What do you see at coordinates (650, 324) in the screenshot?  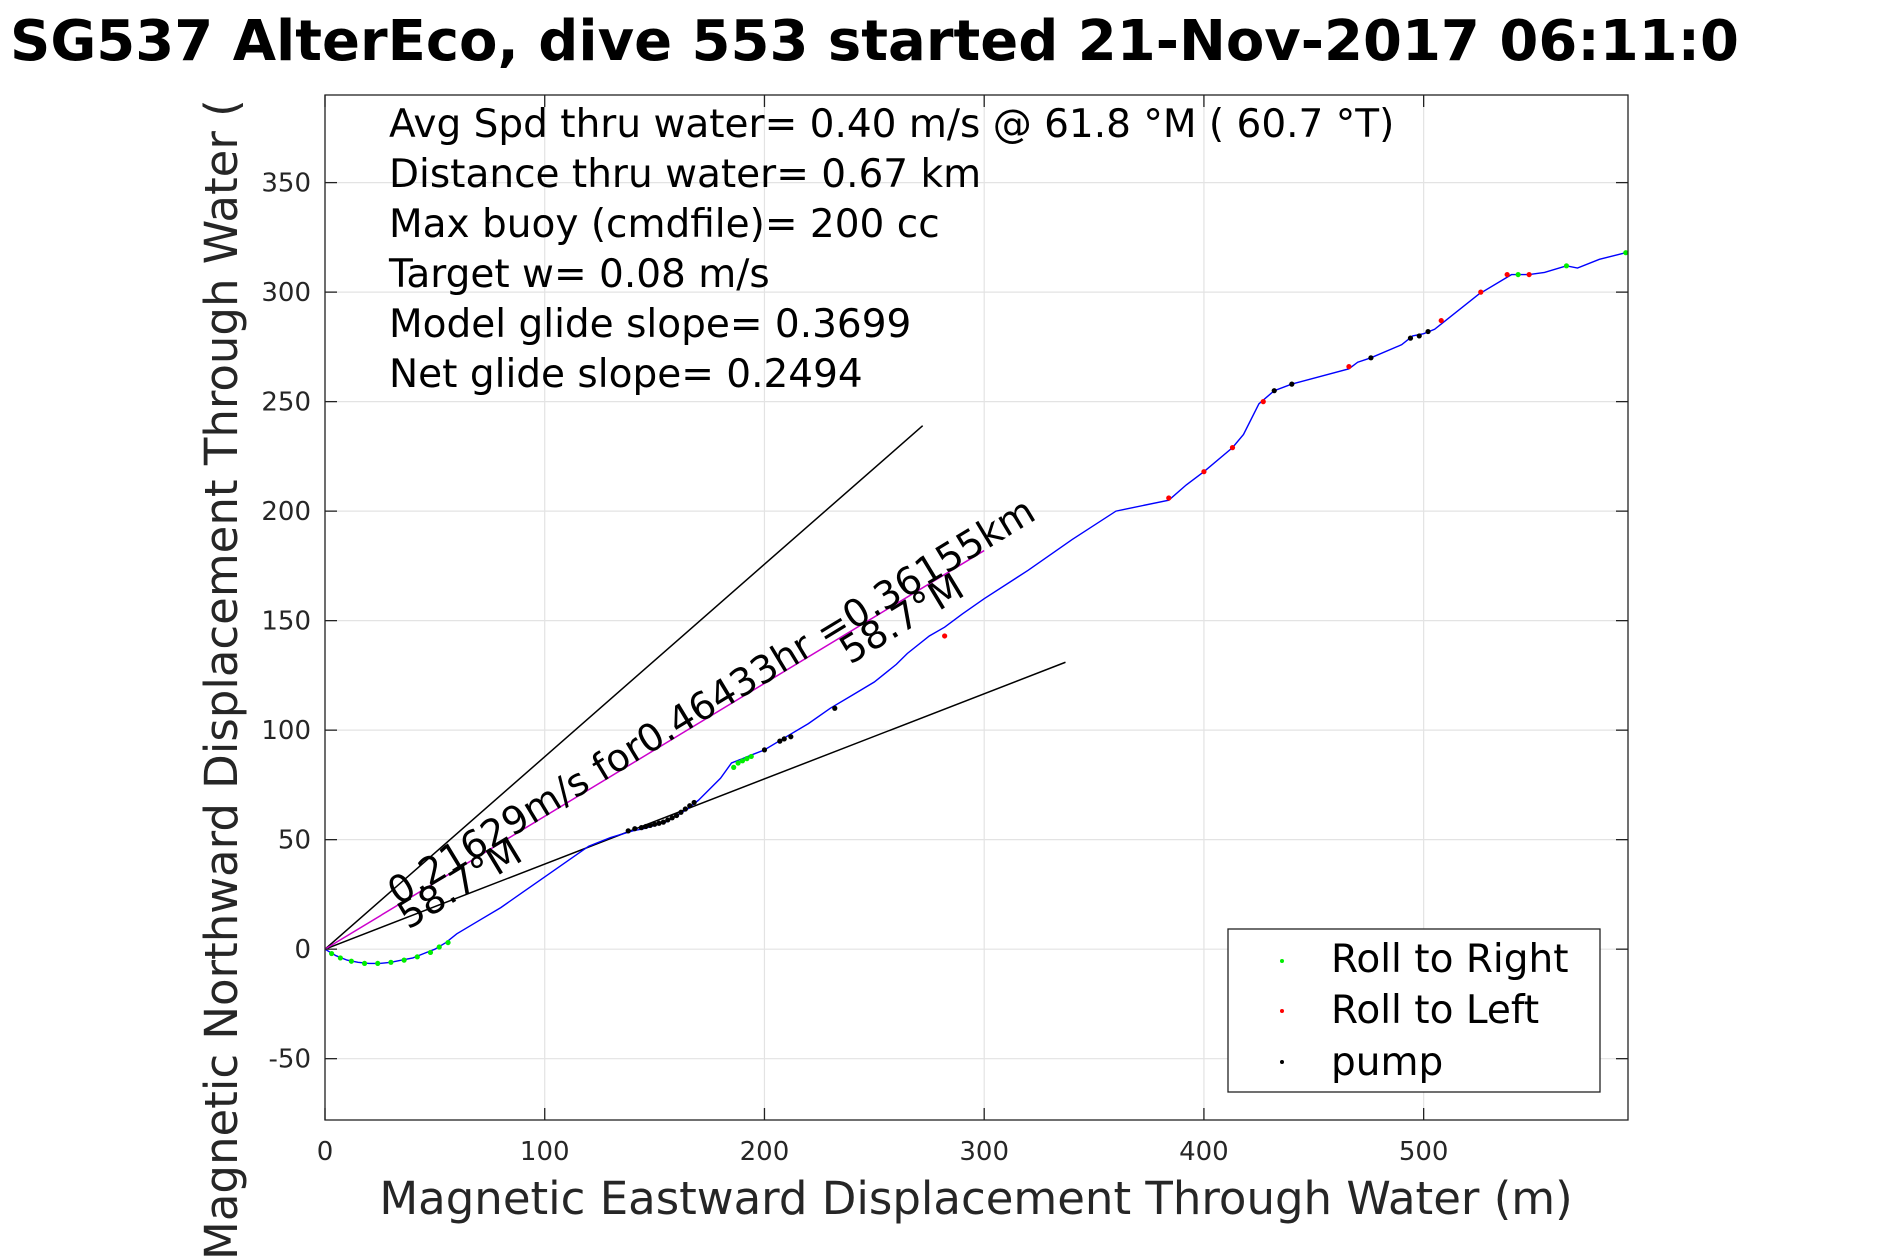 I see `info-line-model-glide-slope: Model glide slope= 0.3699` at bounding box center [650, 324].